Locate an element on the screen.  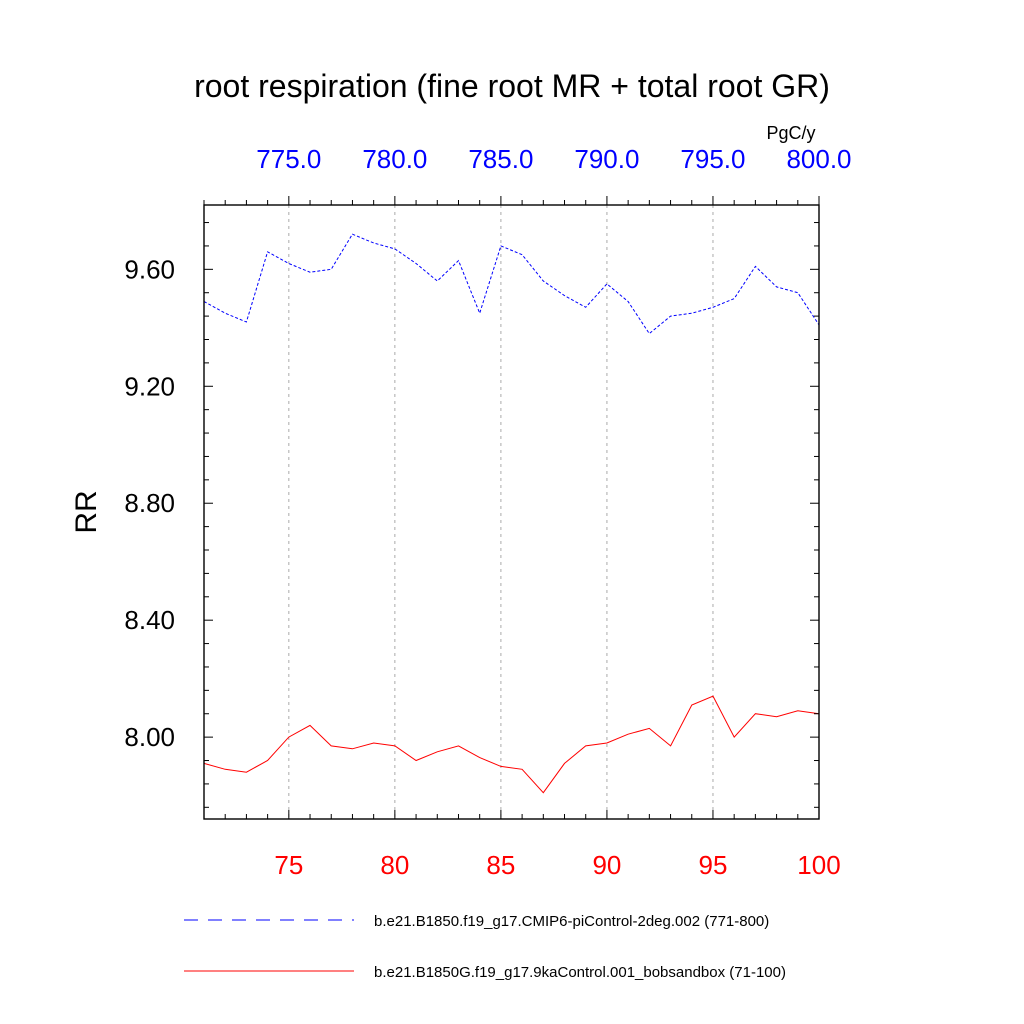
x-bottom-tick-label: 90 is located at coordinates (606, 865).